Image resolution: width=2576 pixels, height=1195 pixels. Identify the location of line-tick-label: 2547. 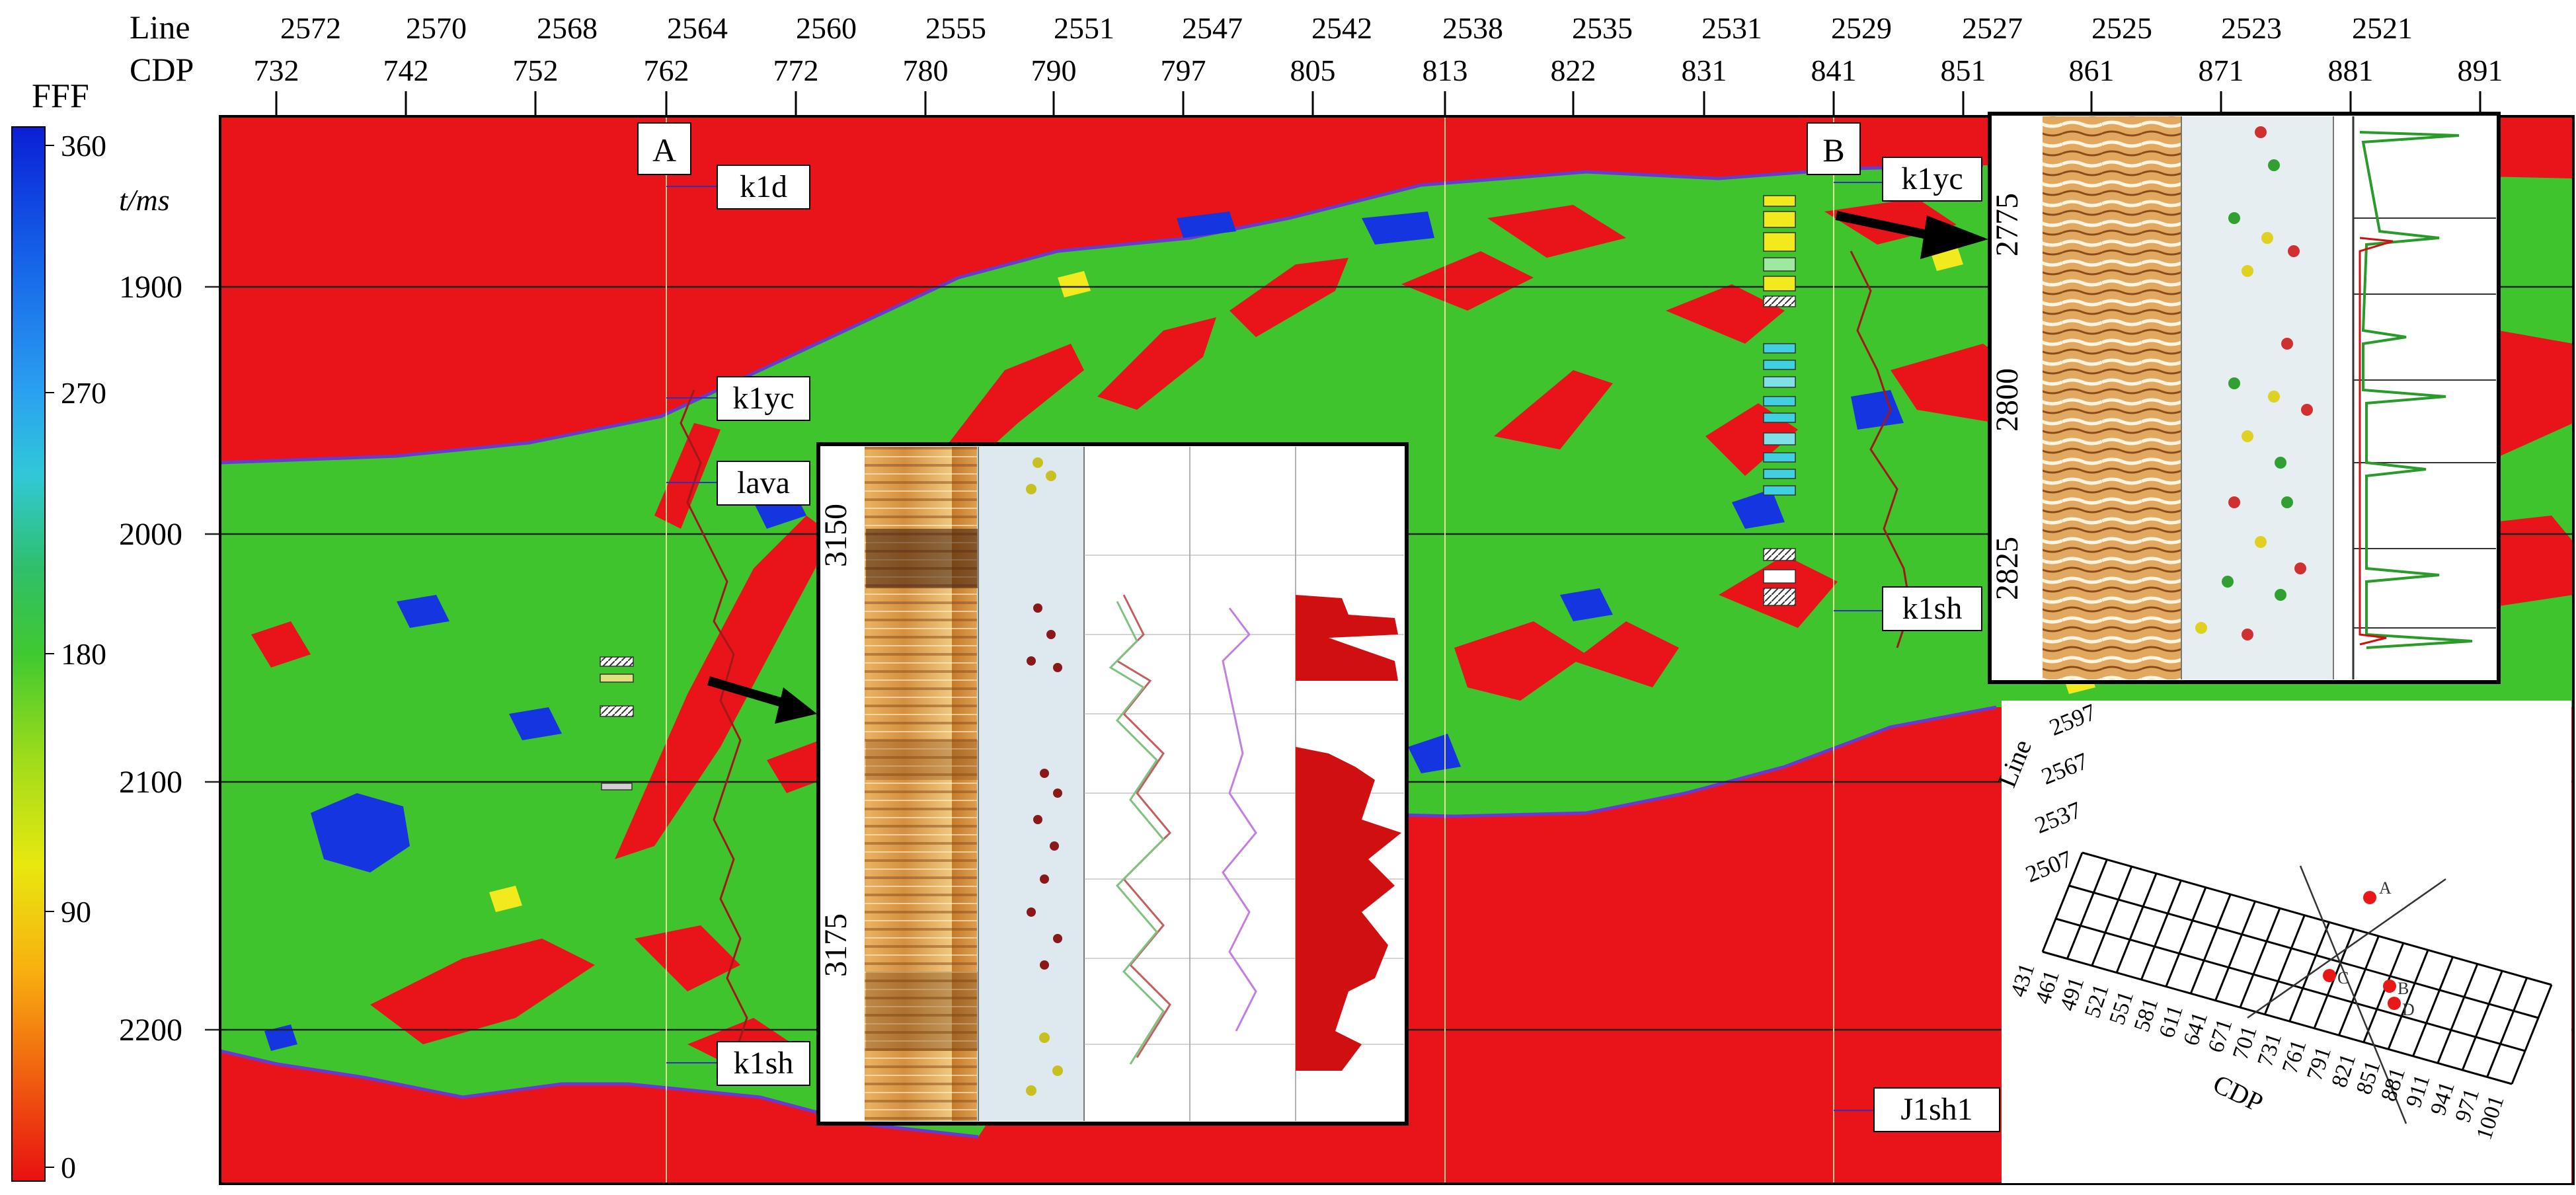
(1212, 28).